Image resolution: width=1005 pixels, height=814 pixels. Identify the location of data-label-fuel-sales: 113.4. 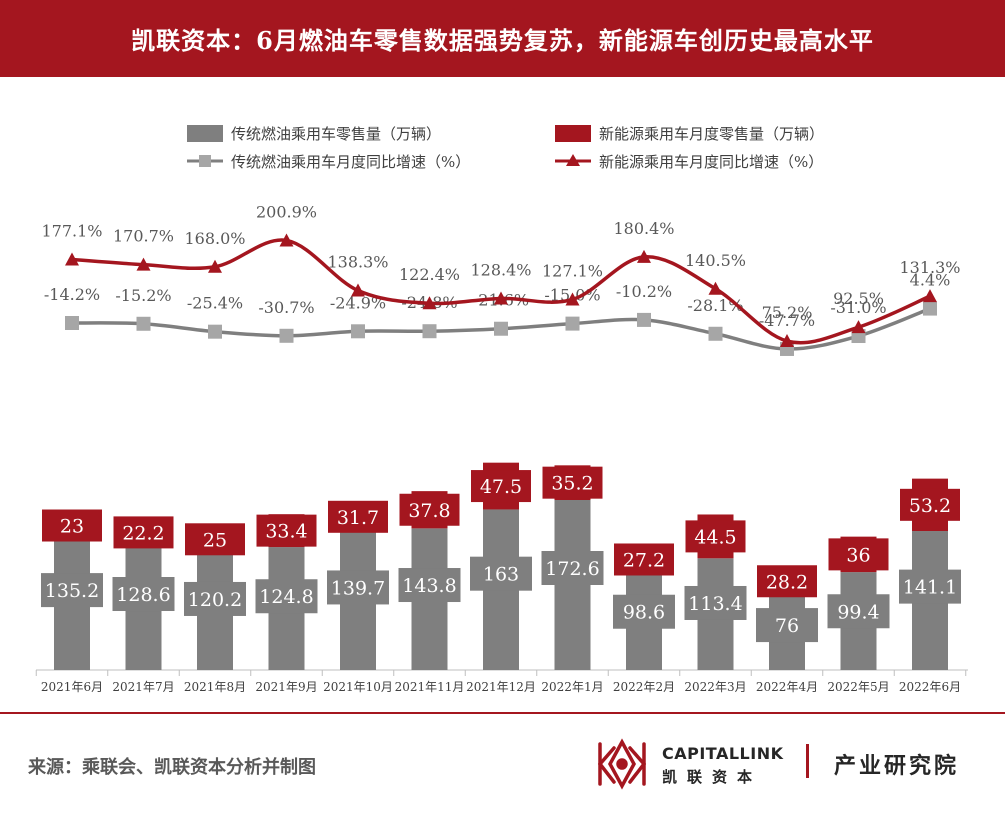
(715, 604).